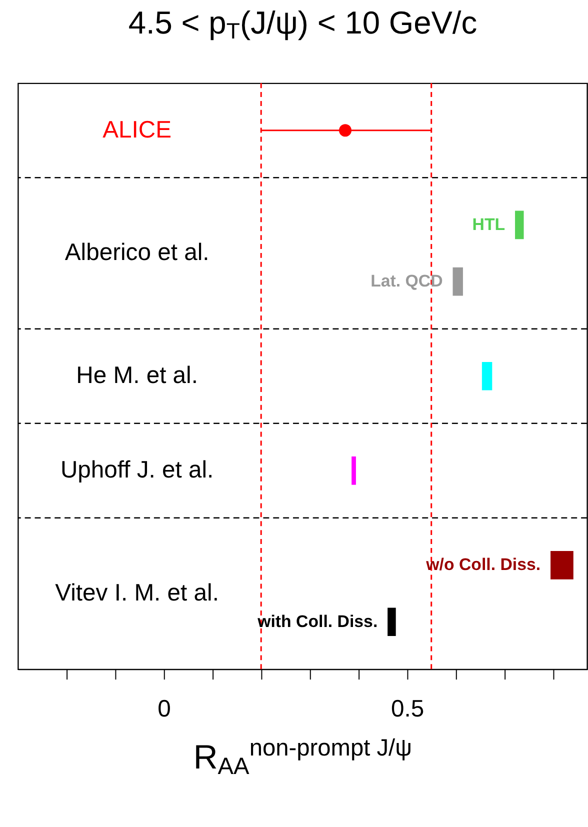 The image size is (588, 827). I want to click on text: ALICE, so click(137, 130).